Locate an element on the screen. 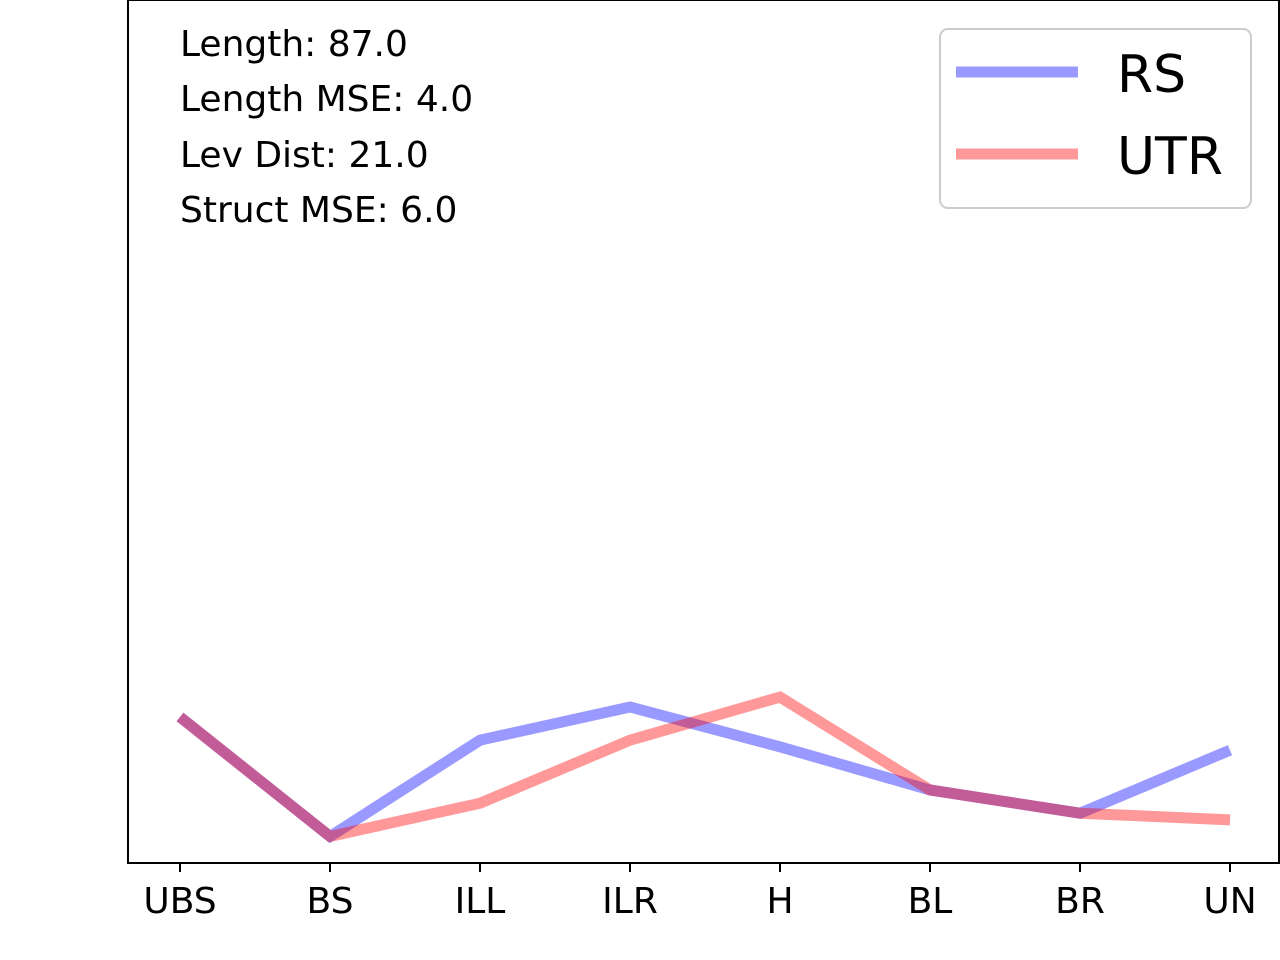 The image size is (1280, 960). x-tick-label-bs: BS is located at coordinates (330, 901).